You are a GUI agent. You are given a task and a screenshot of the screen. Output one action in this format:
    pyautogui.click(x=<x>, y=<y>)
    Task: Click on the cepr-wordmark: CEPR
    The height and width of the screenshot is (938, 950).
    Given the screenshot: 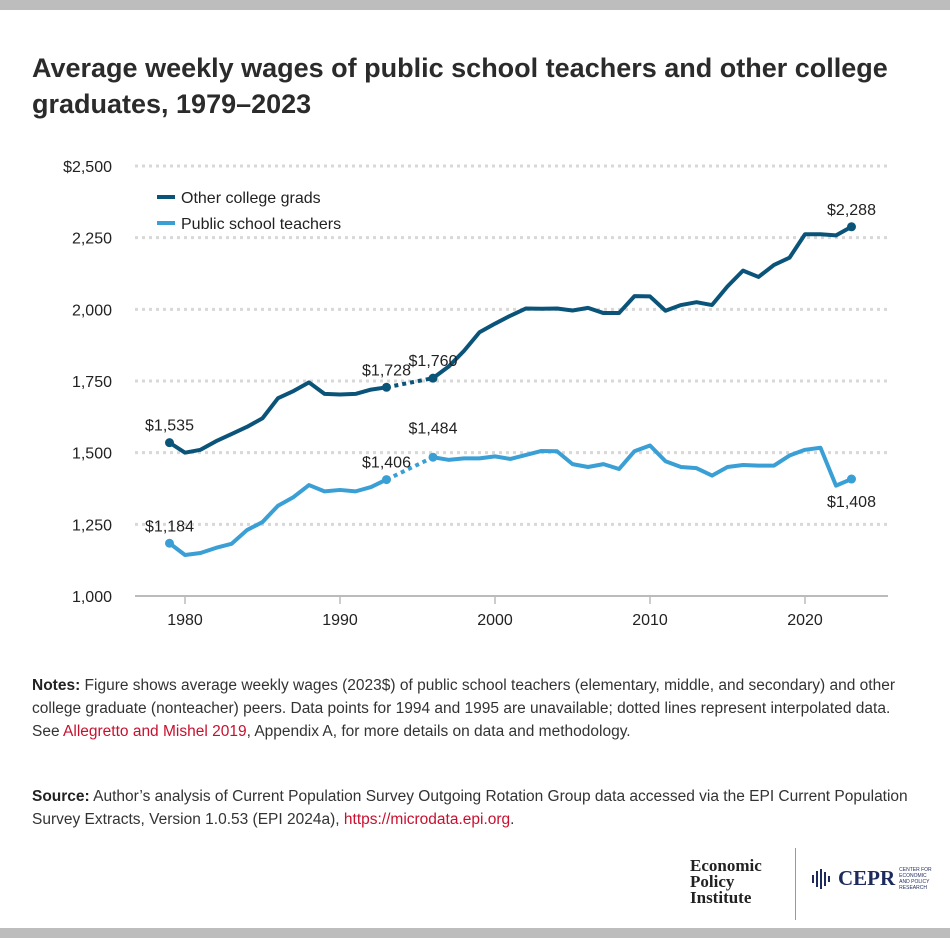 What is the action you would take?
    pyautogui.click(x=867, y=878)
    